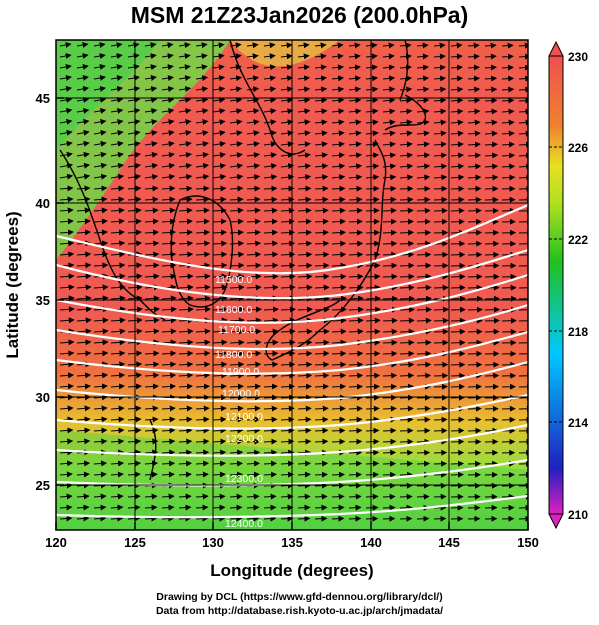 This screenshot has width=599, height=625. I want to click on contour-label: 11800.0, so click(233, 355).